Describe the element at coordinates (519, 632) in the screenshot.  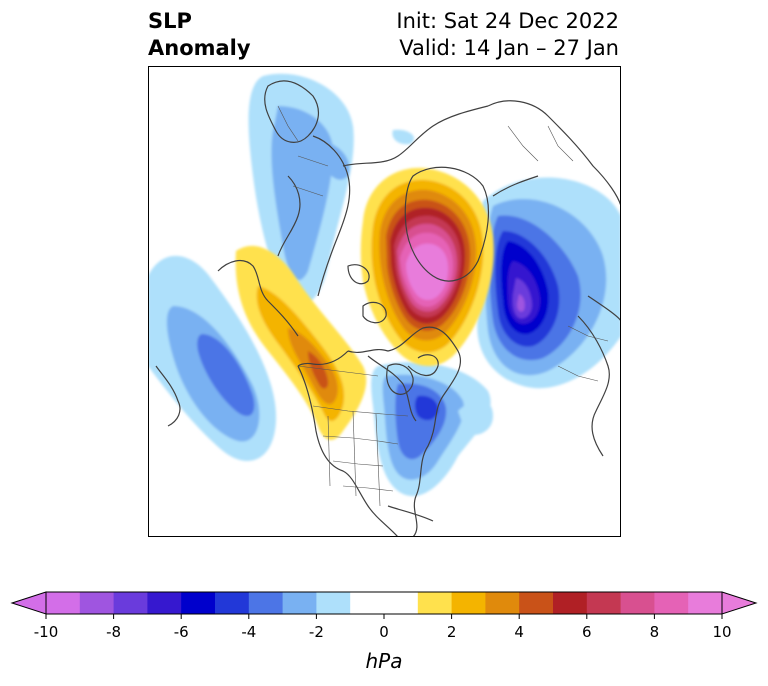
I see `colorbar-tick-label: 4` at that location.